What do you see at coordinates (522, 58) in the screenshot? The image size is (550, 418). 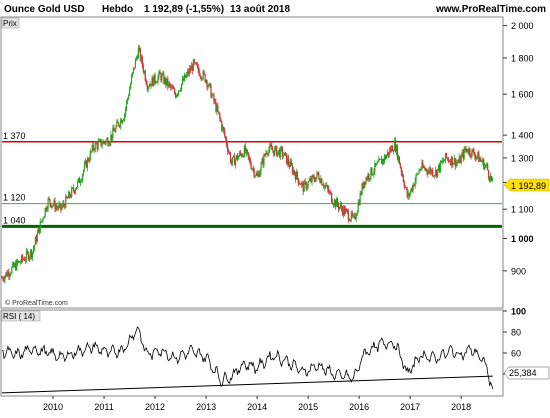 I see `price-tick-label: 1 800` at bounding box center [522, 58].